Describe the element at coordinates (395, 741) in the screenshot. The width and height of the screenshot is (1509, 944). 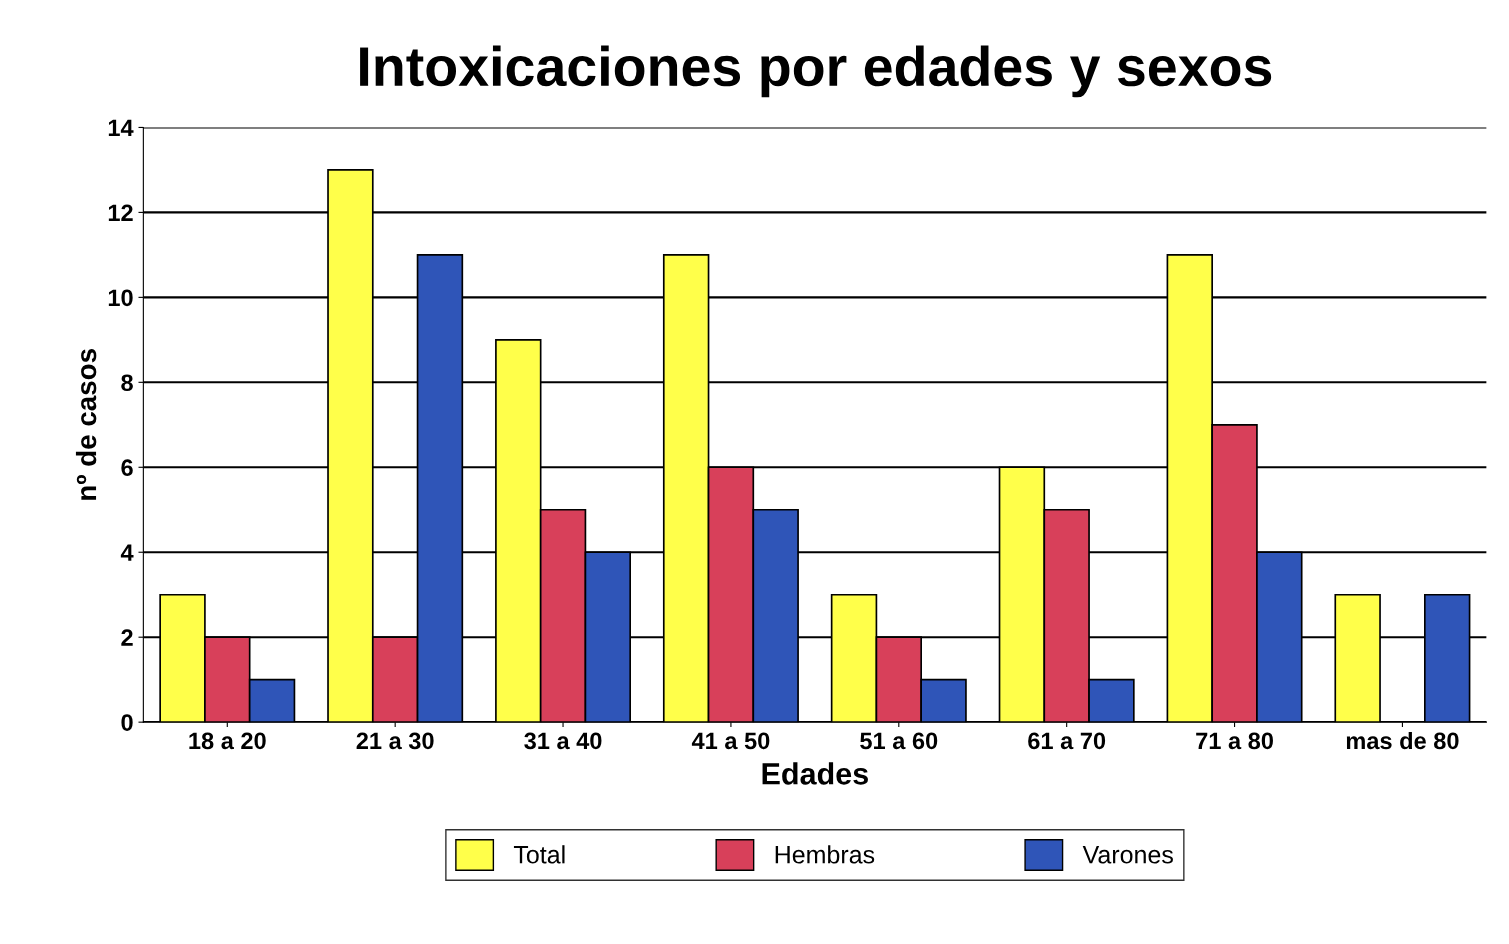
I see `x-tick-label: 21 a 30` at that location.